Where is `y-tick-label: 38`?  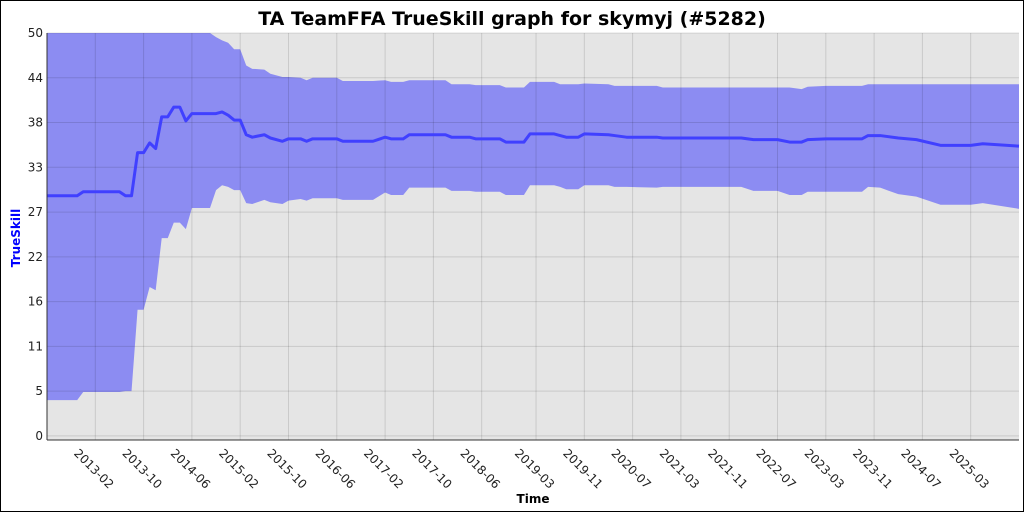 y-tick-label: 38 is located at coordinates (35, 123).